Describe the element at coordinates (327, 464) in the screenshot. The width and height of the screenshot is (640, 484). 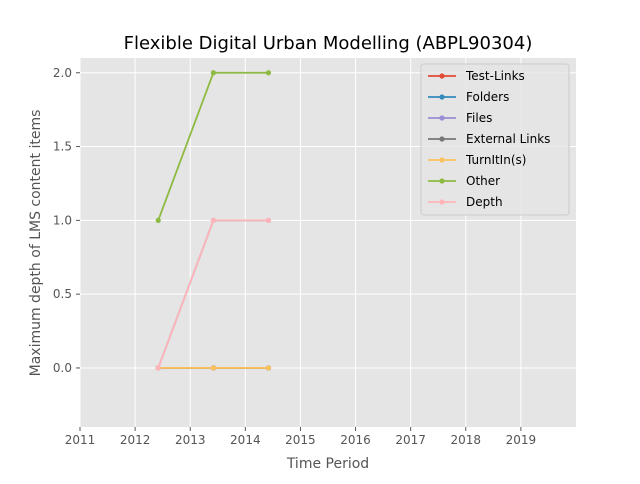
I see `x-axis-label: Time Period` at that location.